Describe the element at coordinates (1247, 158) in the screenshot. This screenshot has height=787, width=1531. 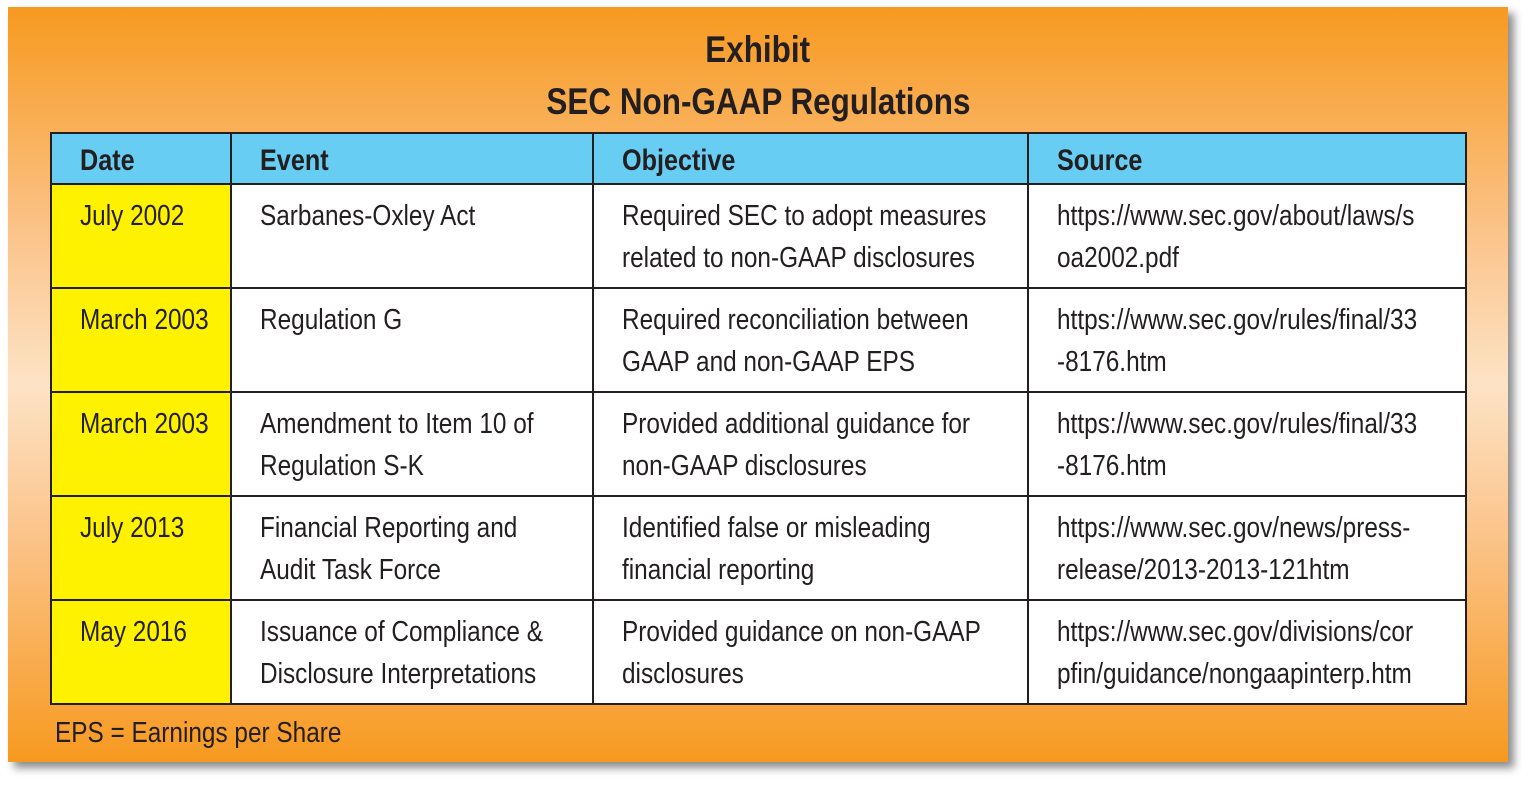
I see `column-header-source: Source` at that location.